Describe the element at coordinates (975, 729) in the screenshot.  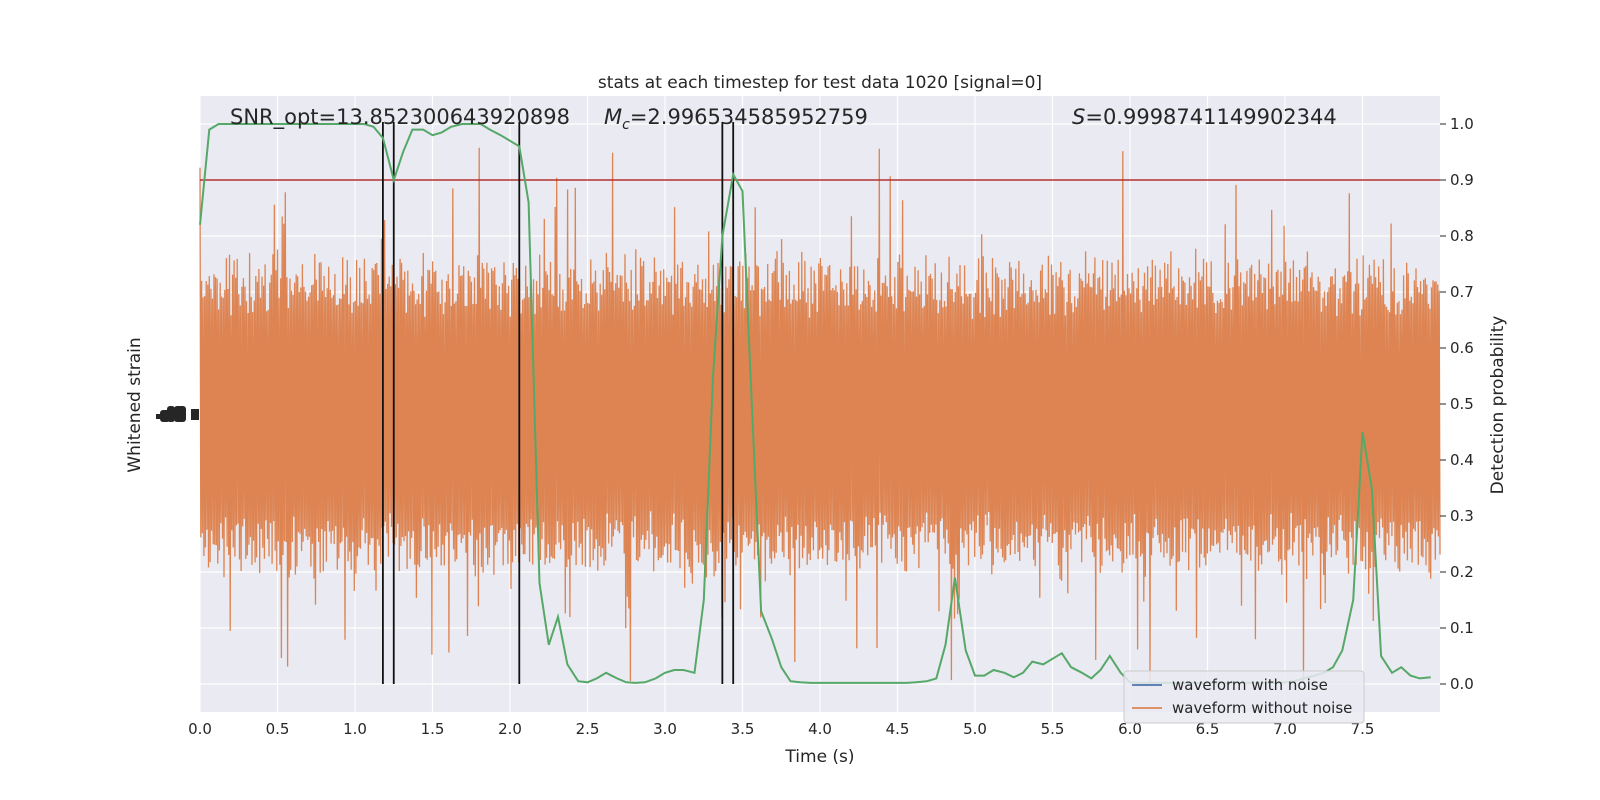
I see `x-tick-label: 5.0` at that location.